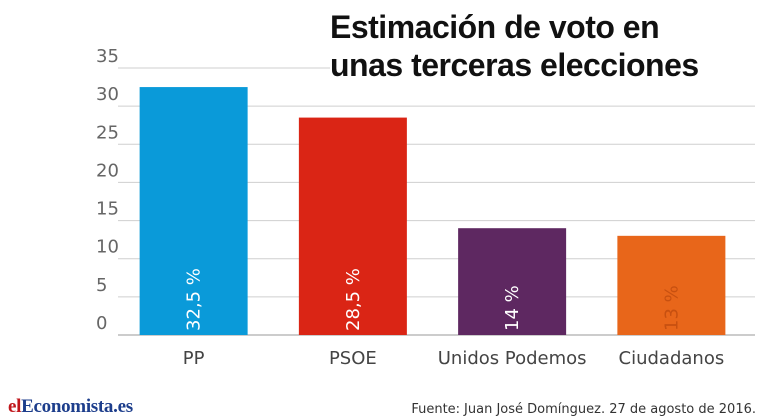 Image resolution: width=770 pixels, height=420 pixels. What do you see at coordinates (436, 409) in the screenshot?
I see `source-label: Fuente:` at bounding box center [436, 409].